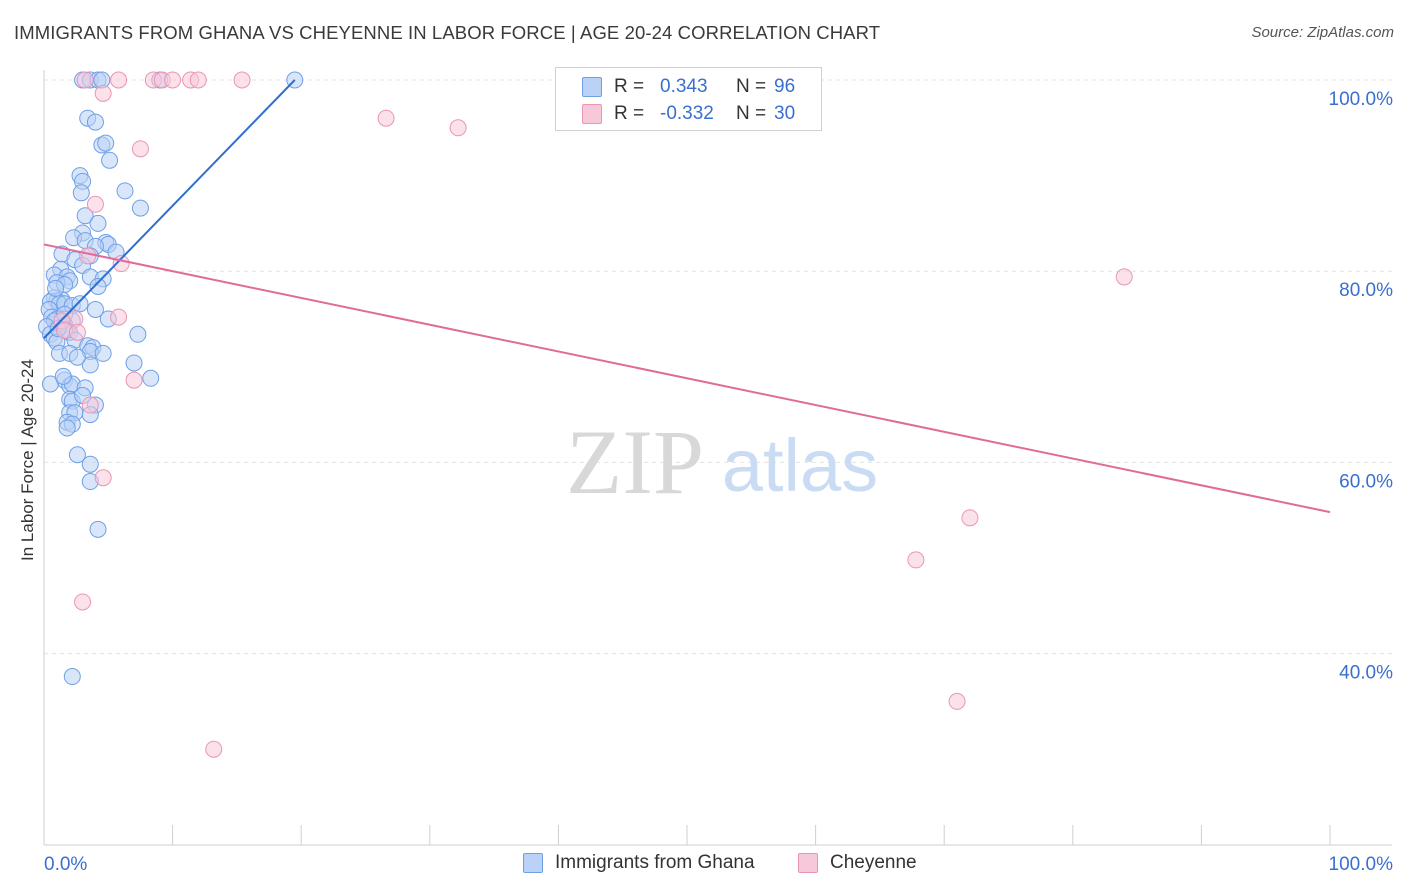  What do you see at coordinates (1366, 290) in the screenshot?
I see `y-tick-label: 80.0%` at bounding box center [1366, 290].